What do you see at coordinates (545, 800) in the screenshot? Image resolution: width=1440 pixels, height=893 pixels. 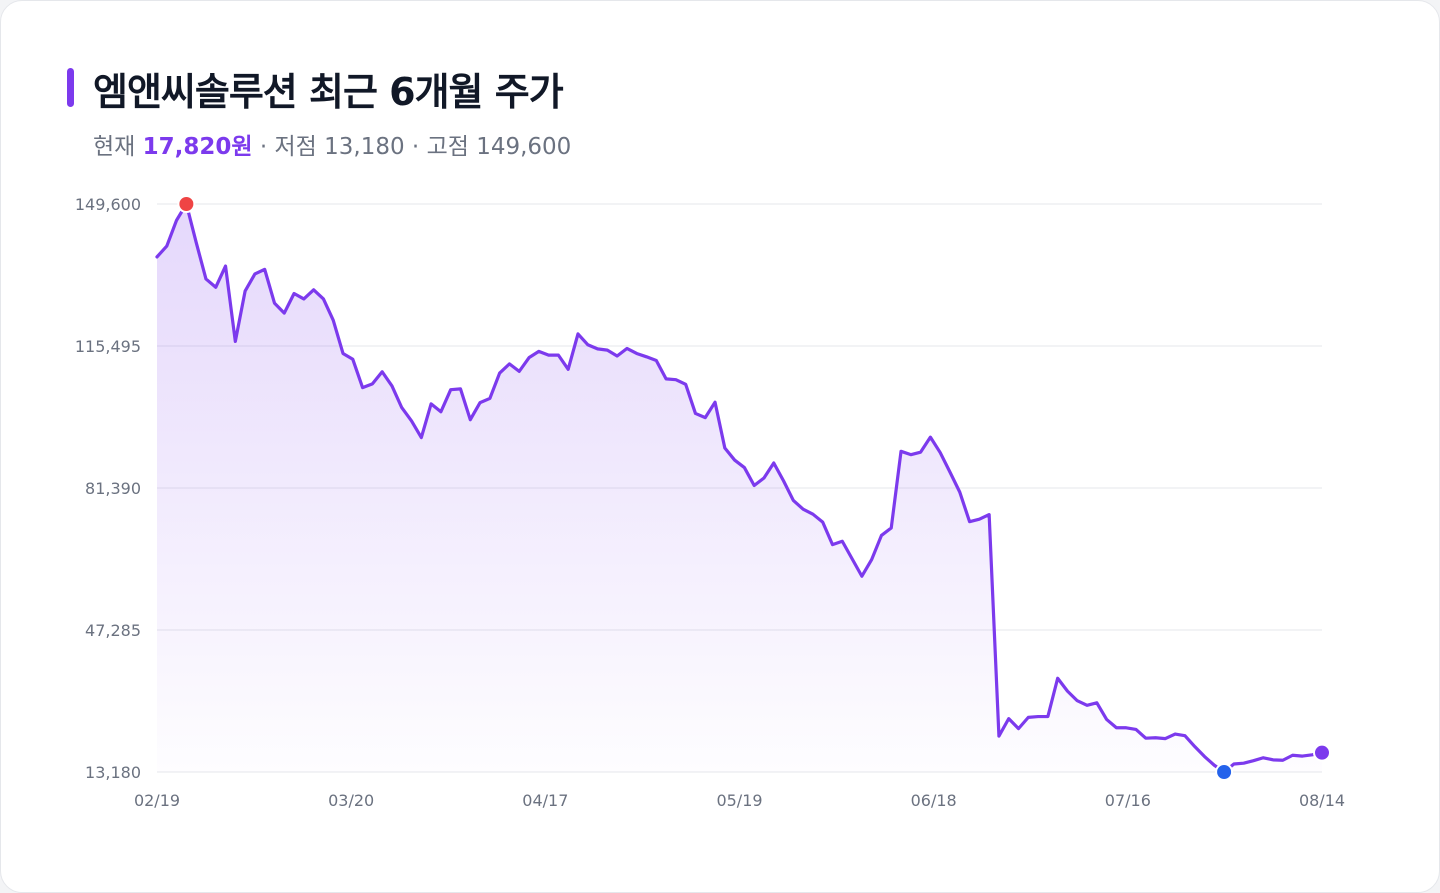 I see `x-tick-label: 04/17` at bounding box center [545, 800].